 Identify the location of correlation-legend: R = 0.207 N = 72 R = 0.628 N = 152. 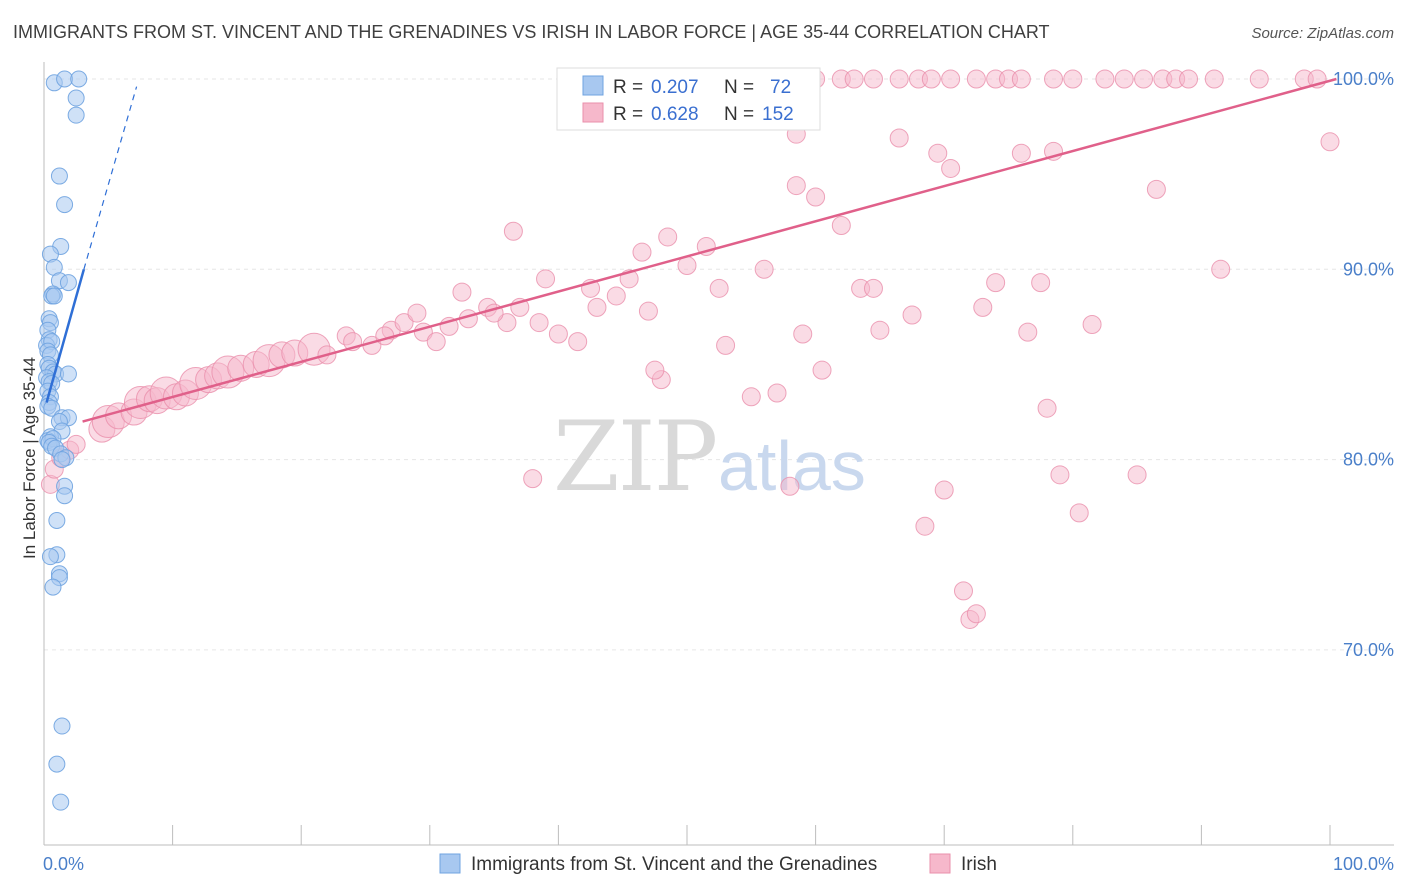
(688, 99).